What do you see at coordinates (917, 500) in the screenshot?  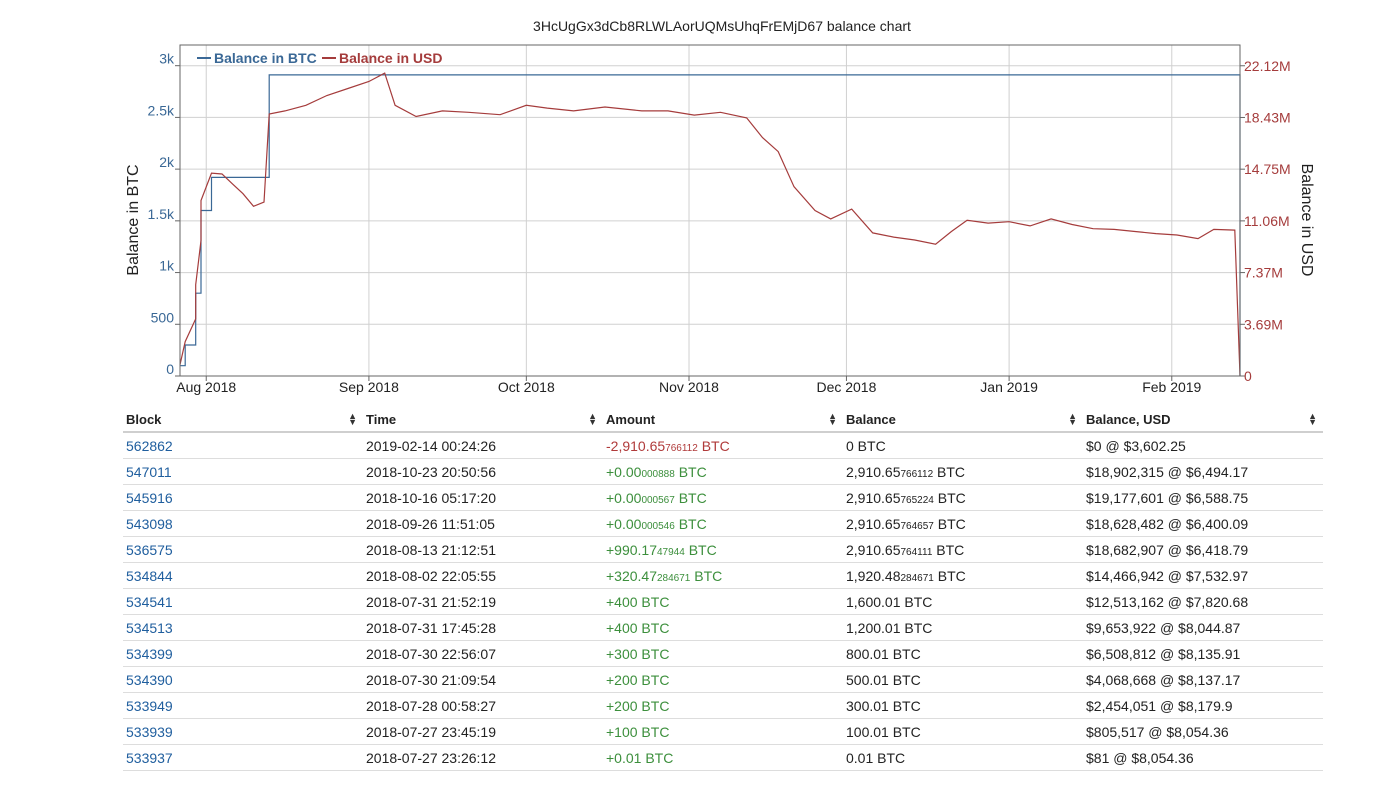 I see `balance-small-digits: 765224` at bounding box center [917, 500].